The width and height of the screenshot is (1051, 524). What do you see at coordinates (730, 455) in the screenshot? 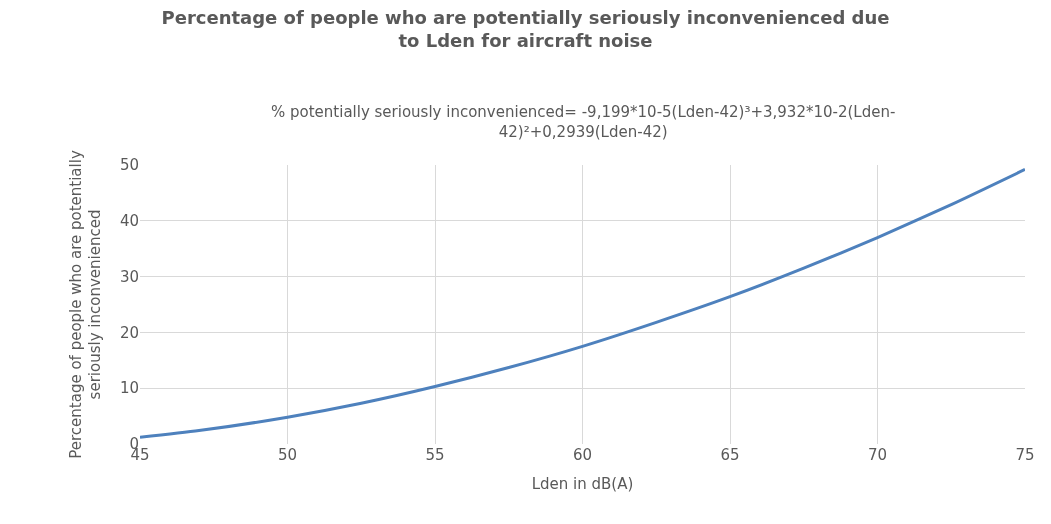
I see `x-tick-label: 65` at bounding box center [730, 455].